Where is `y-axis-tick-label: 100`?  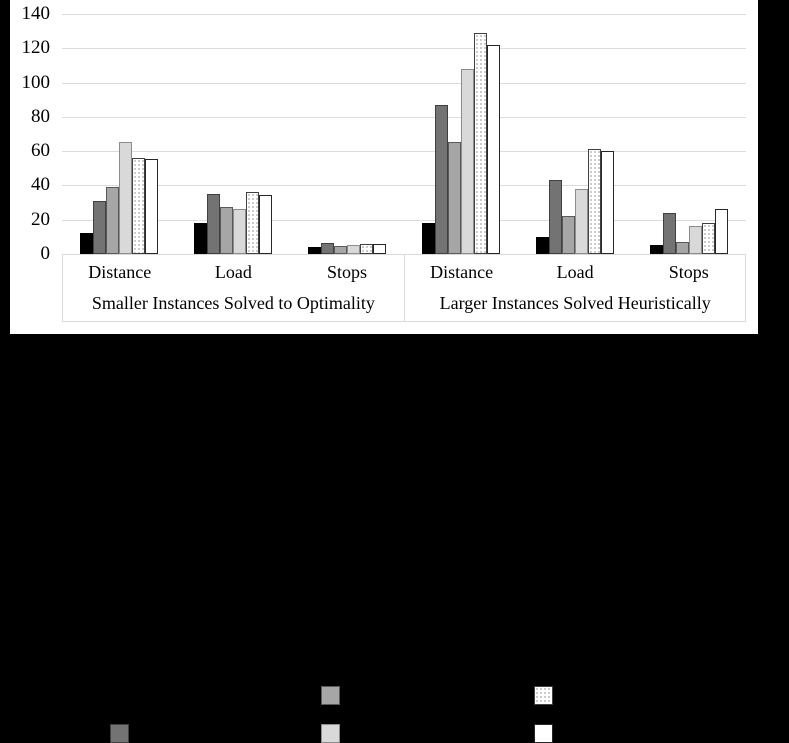 y-axis-tick-label: 100 is located at coordinates (36, 82).